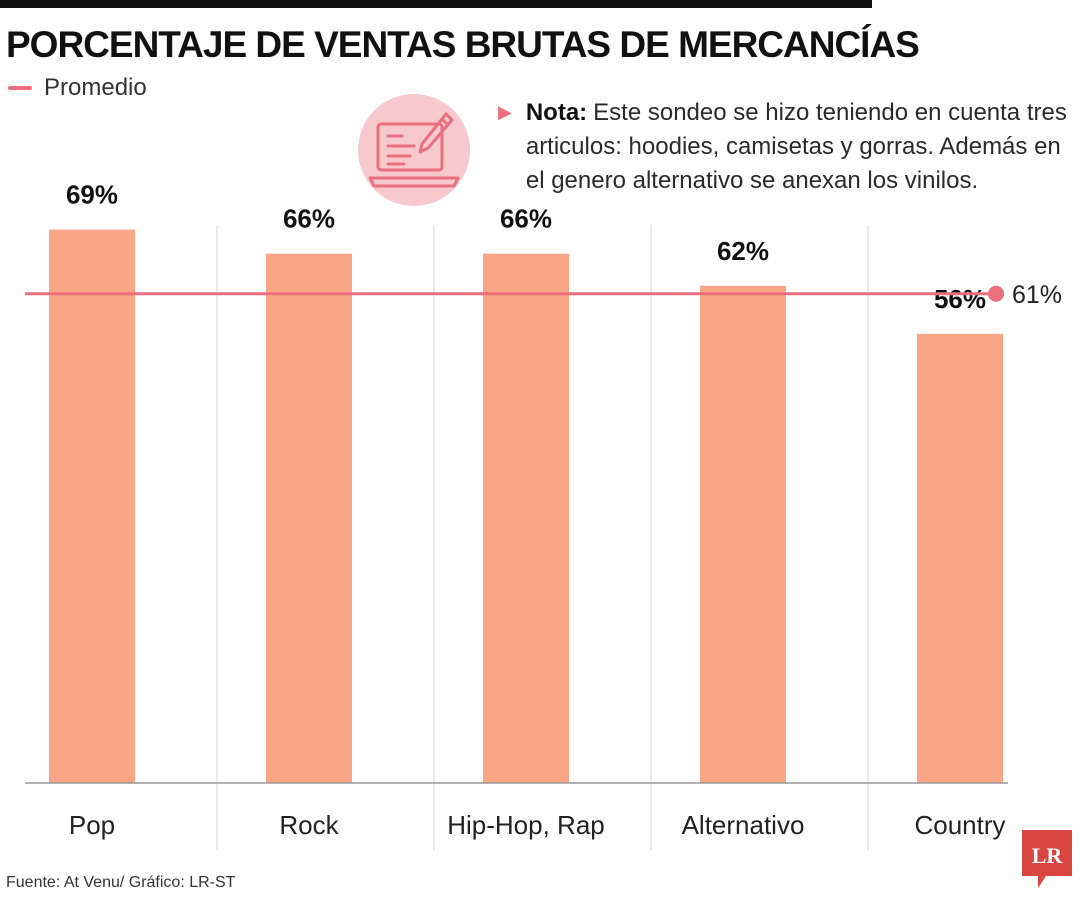 The image size is (1080, 900). What do you see at coordinates (959, 825) in the screenshot?
I see `category-label: Country` at bounding box center [959, 825].